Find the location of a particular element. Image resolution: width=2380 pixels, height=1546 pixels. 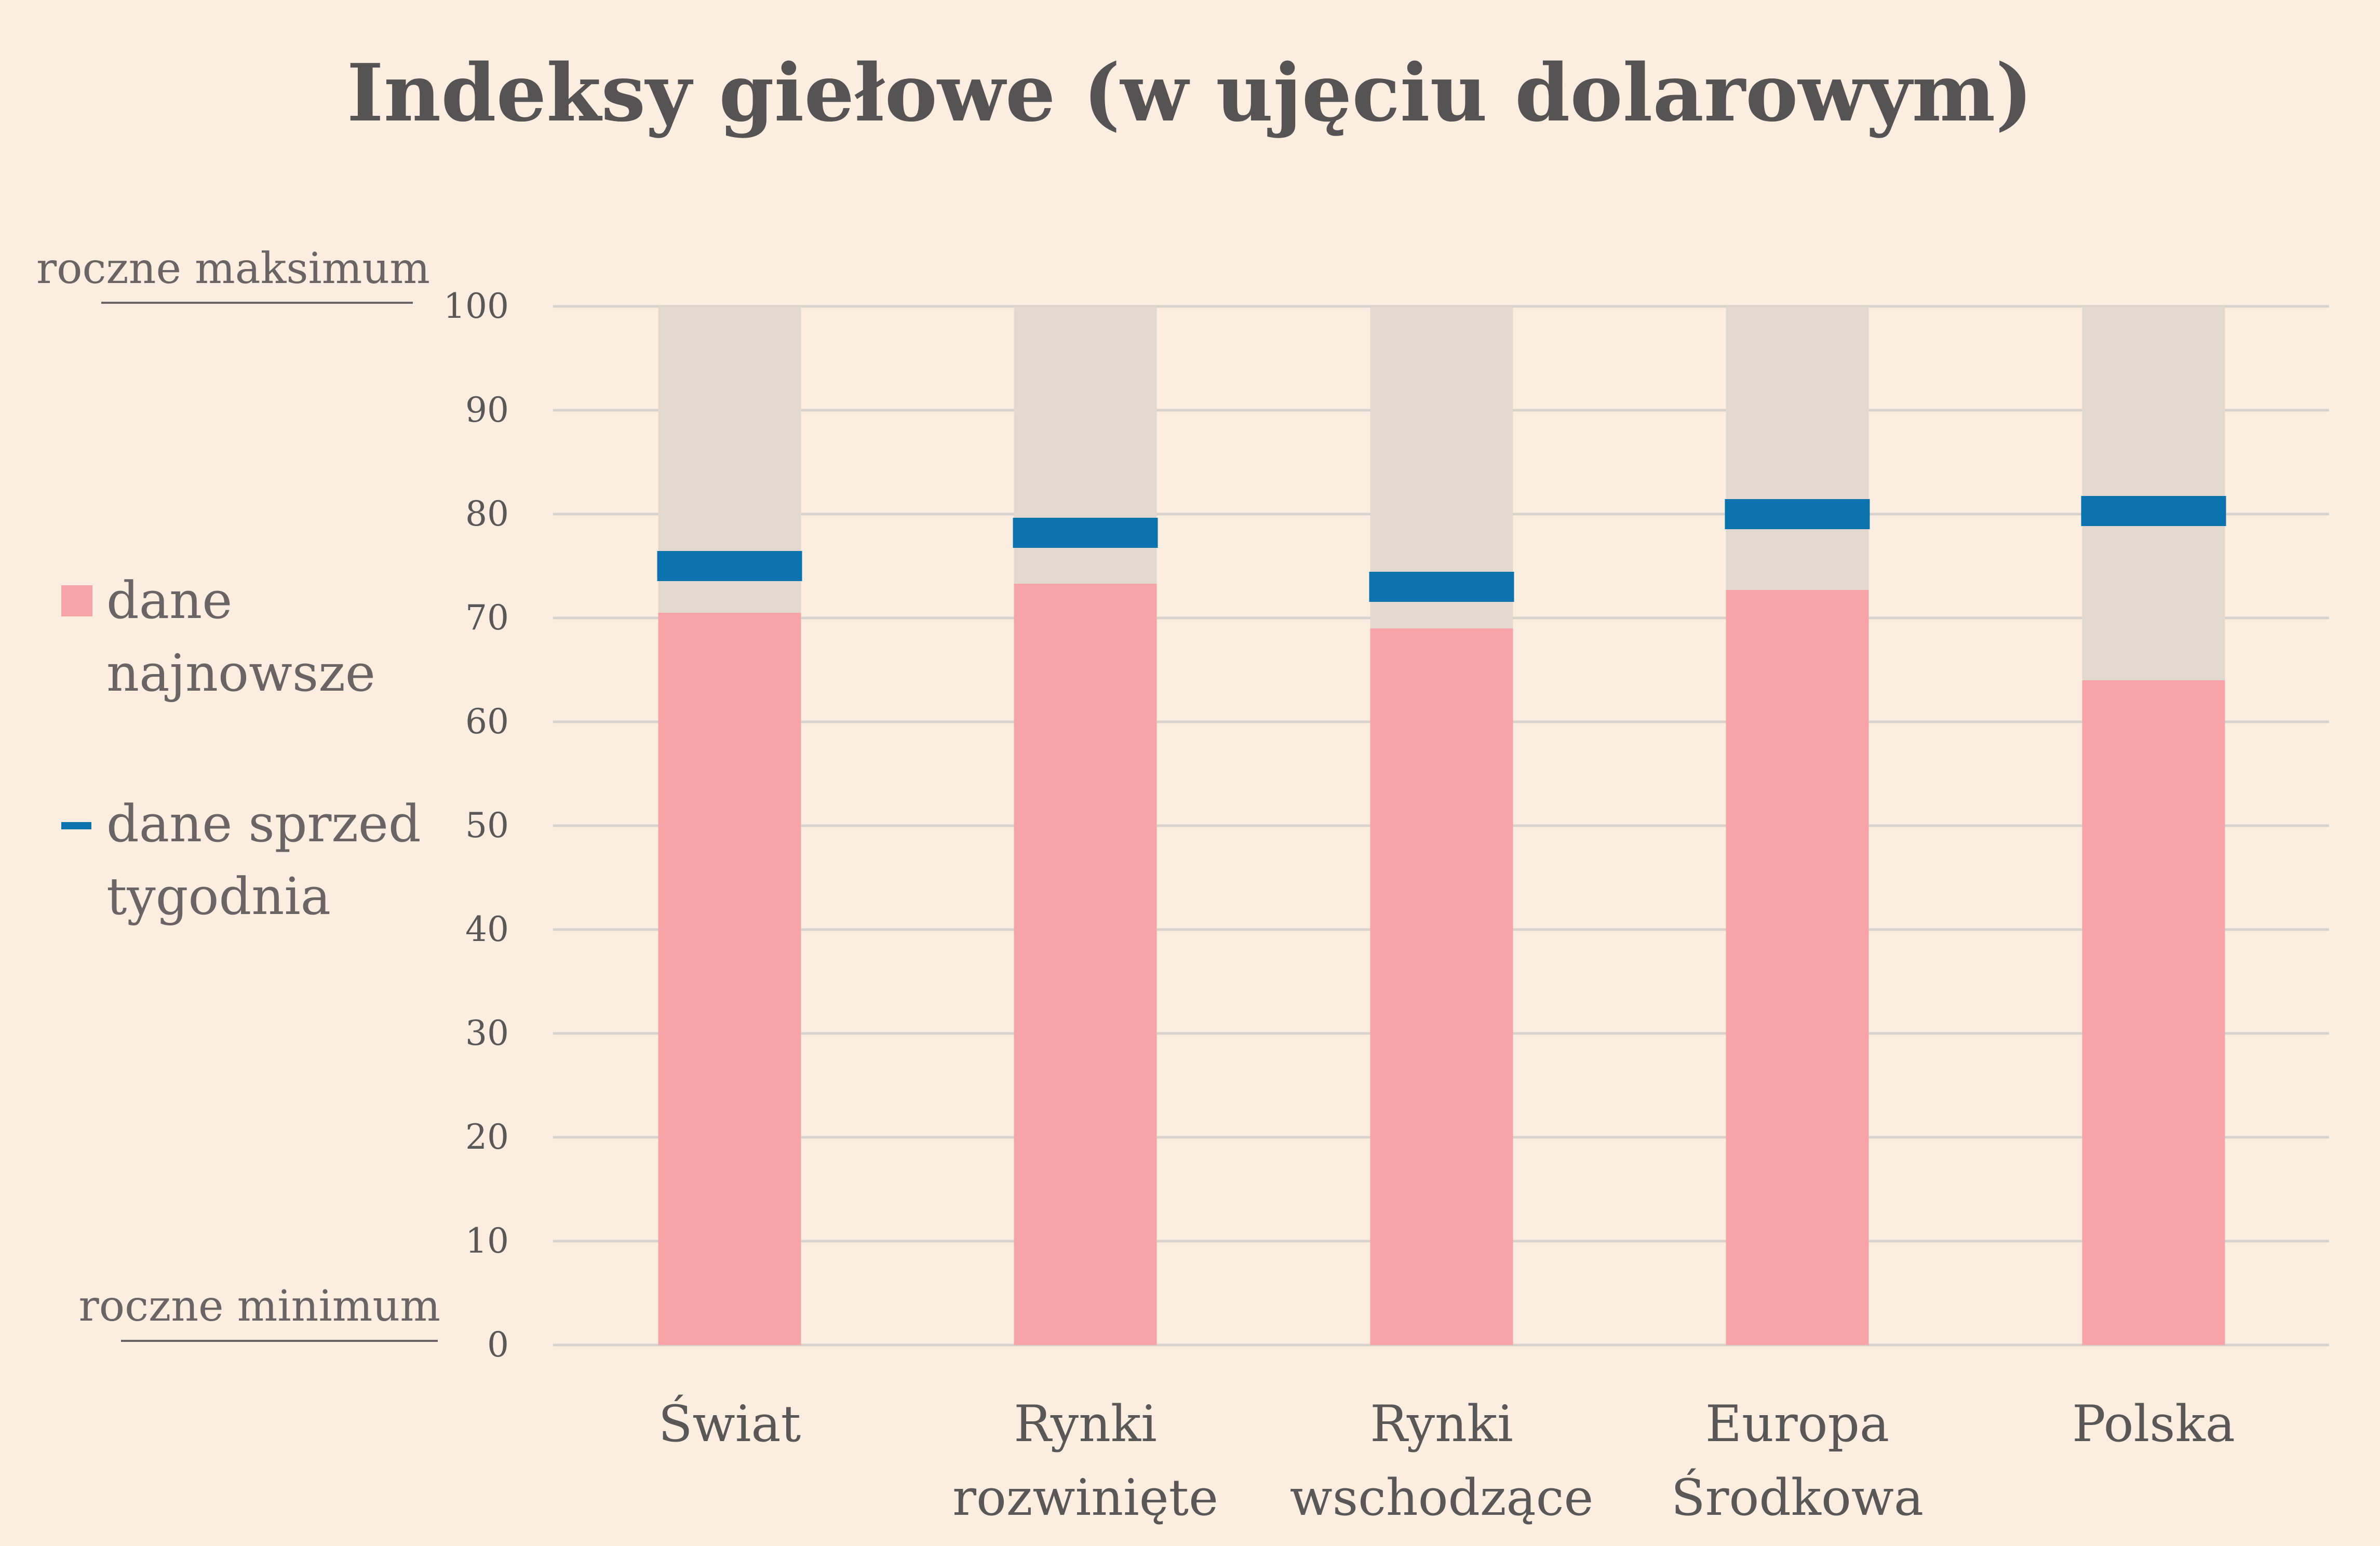

legend-label-week-ago-line-1: tygodnia is located at coordinates (218, 896).